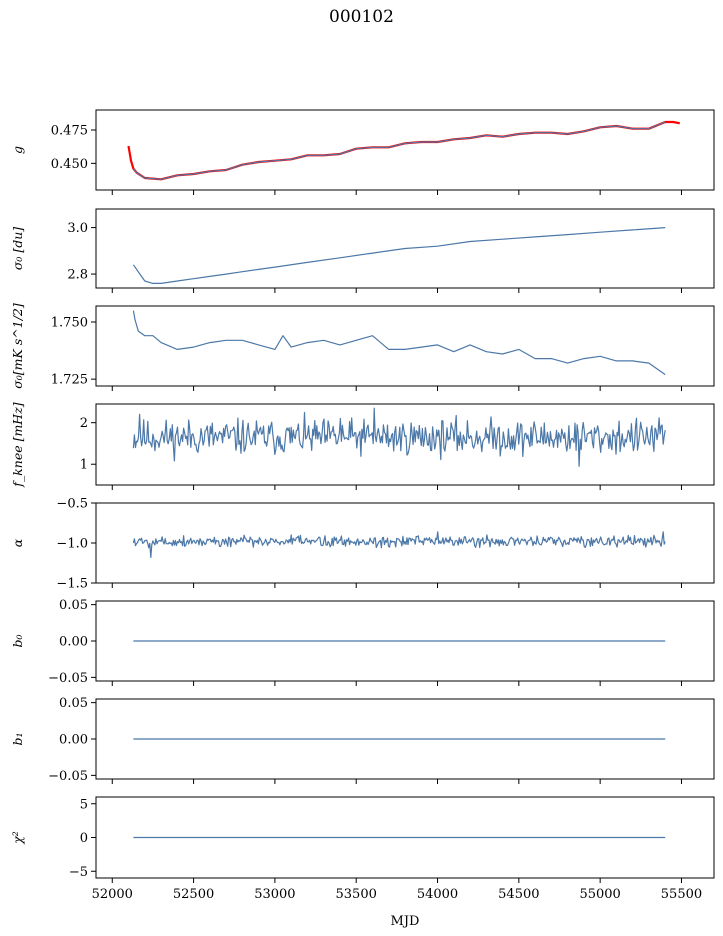  I want to click on panel-fknee: 1 2 f_knee [mHz], so click(362, 446).